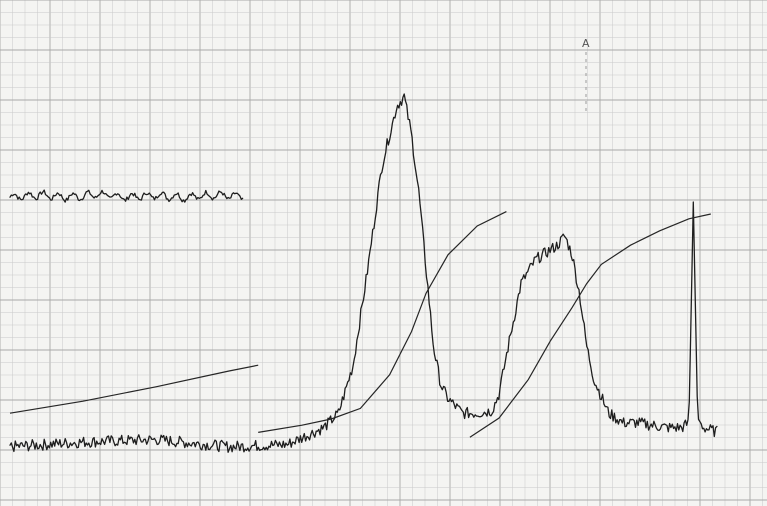 This screenshot has height=506, width=767. Describe the element at coordinates (126, 196) in the screenshot. I see `reference-noise-trace` at that location.